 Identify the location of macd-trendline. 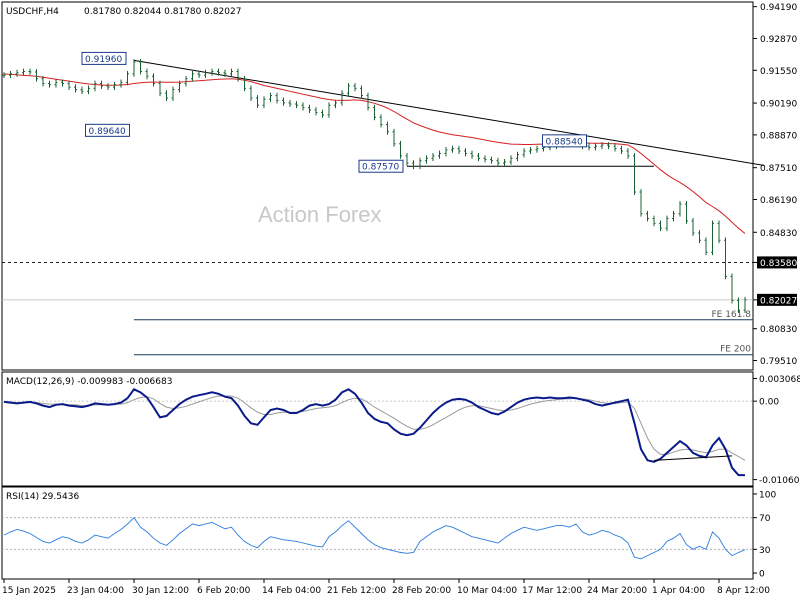
(693, 458).